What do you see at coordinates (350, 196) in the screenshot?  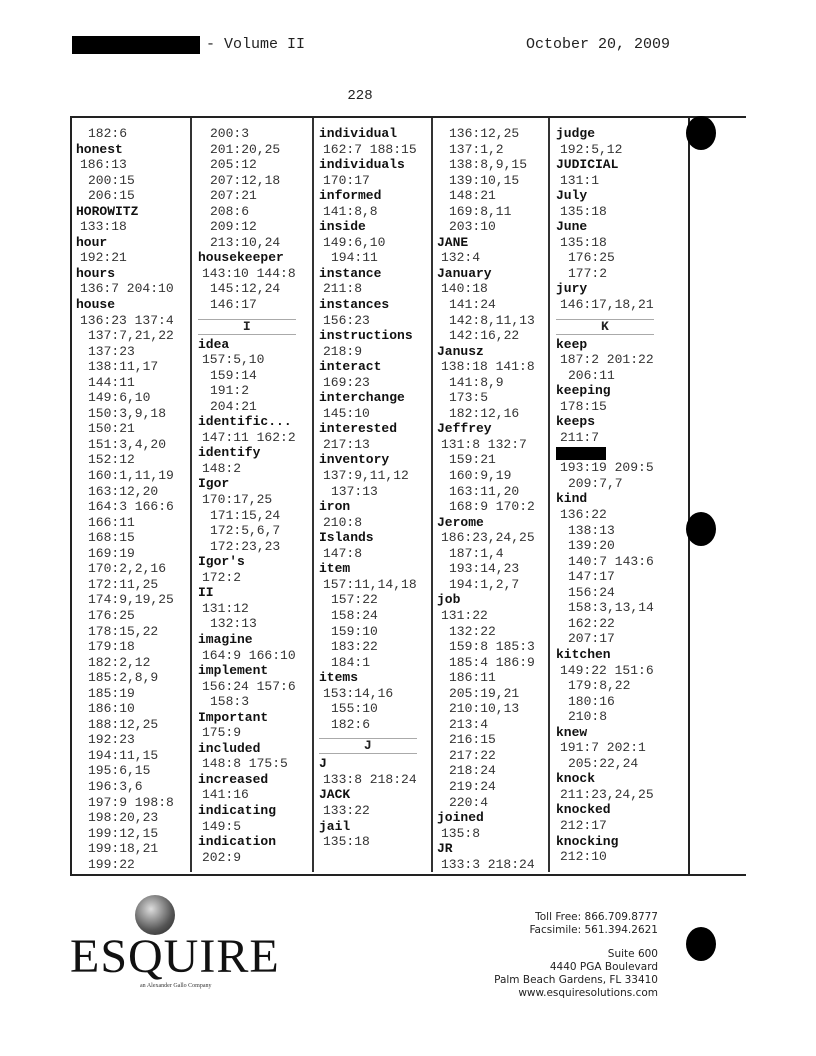 I see `index-term: informed` at bounding box center [350, 196].